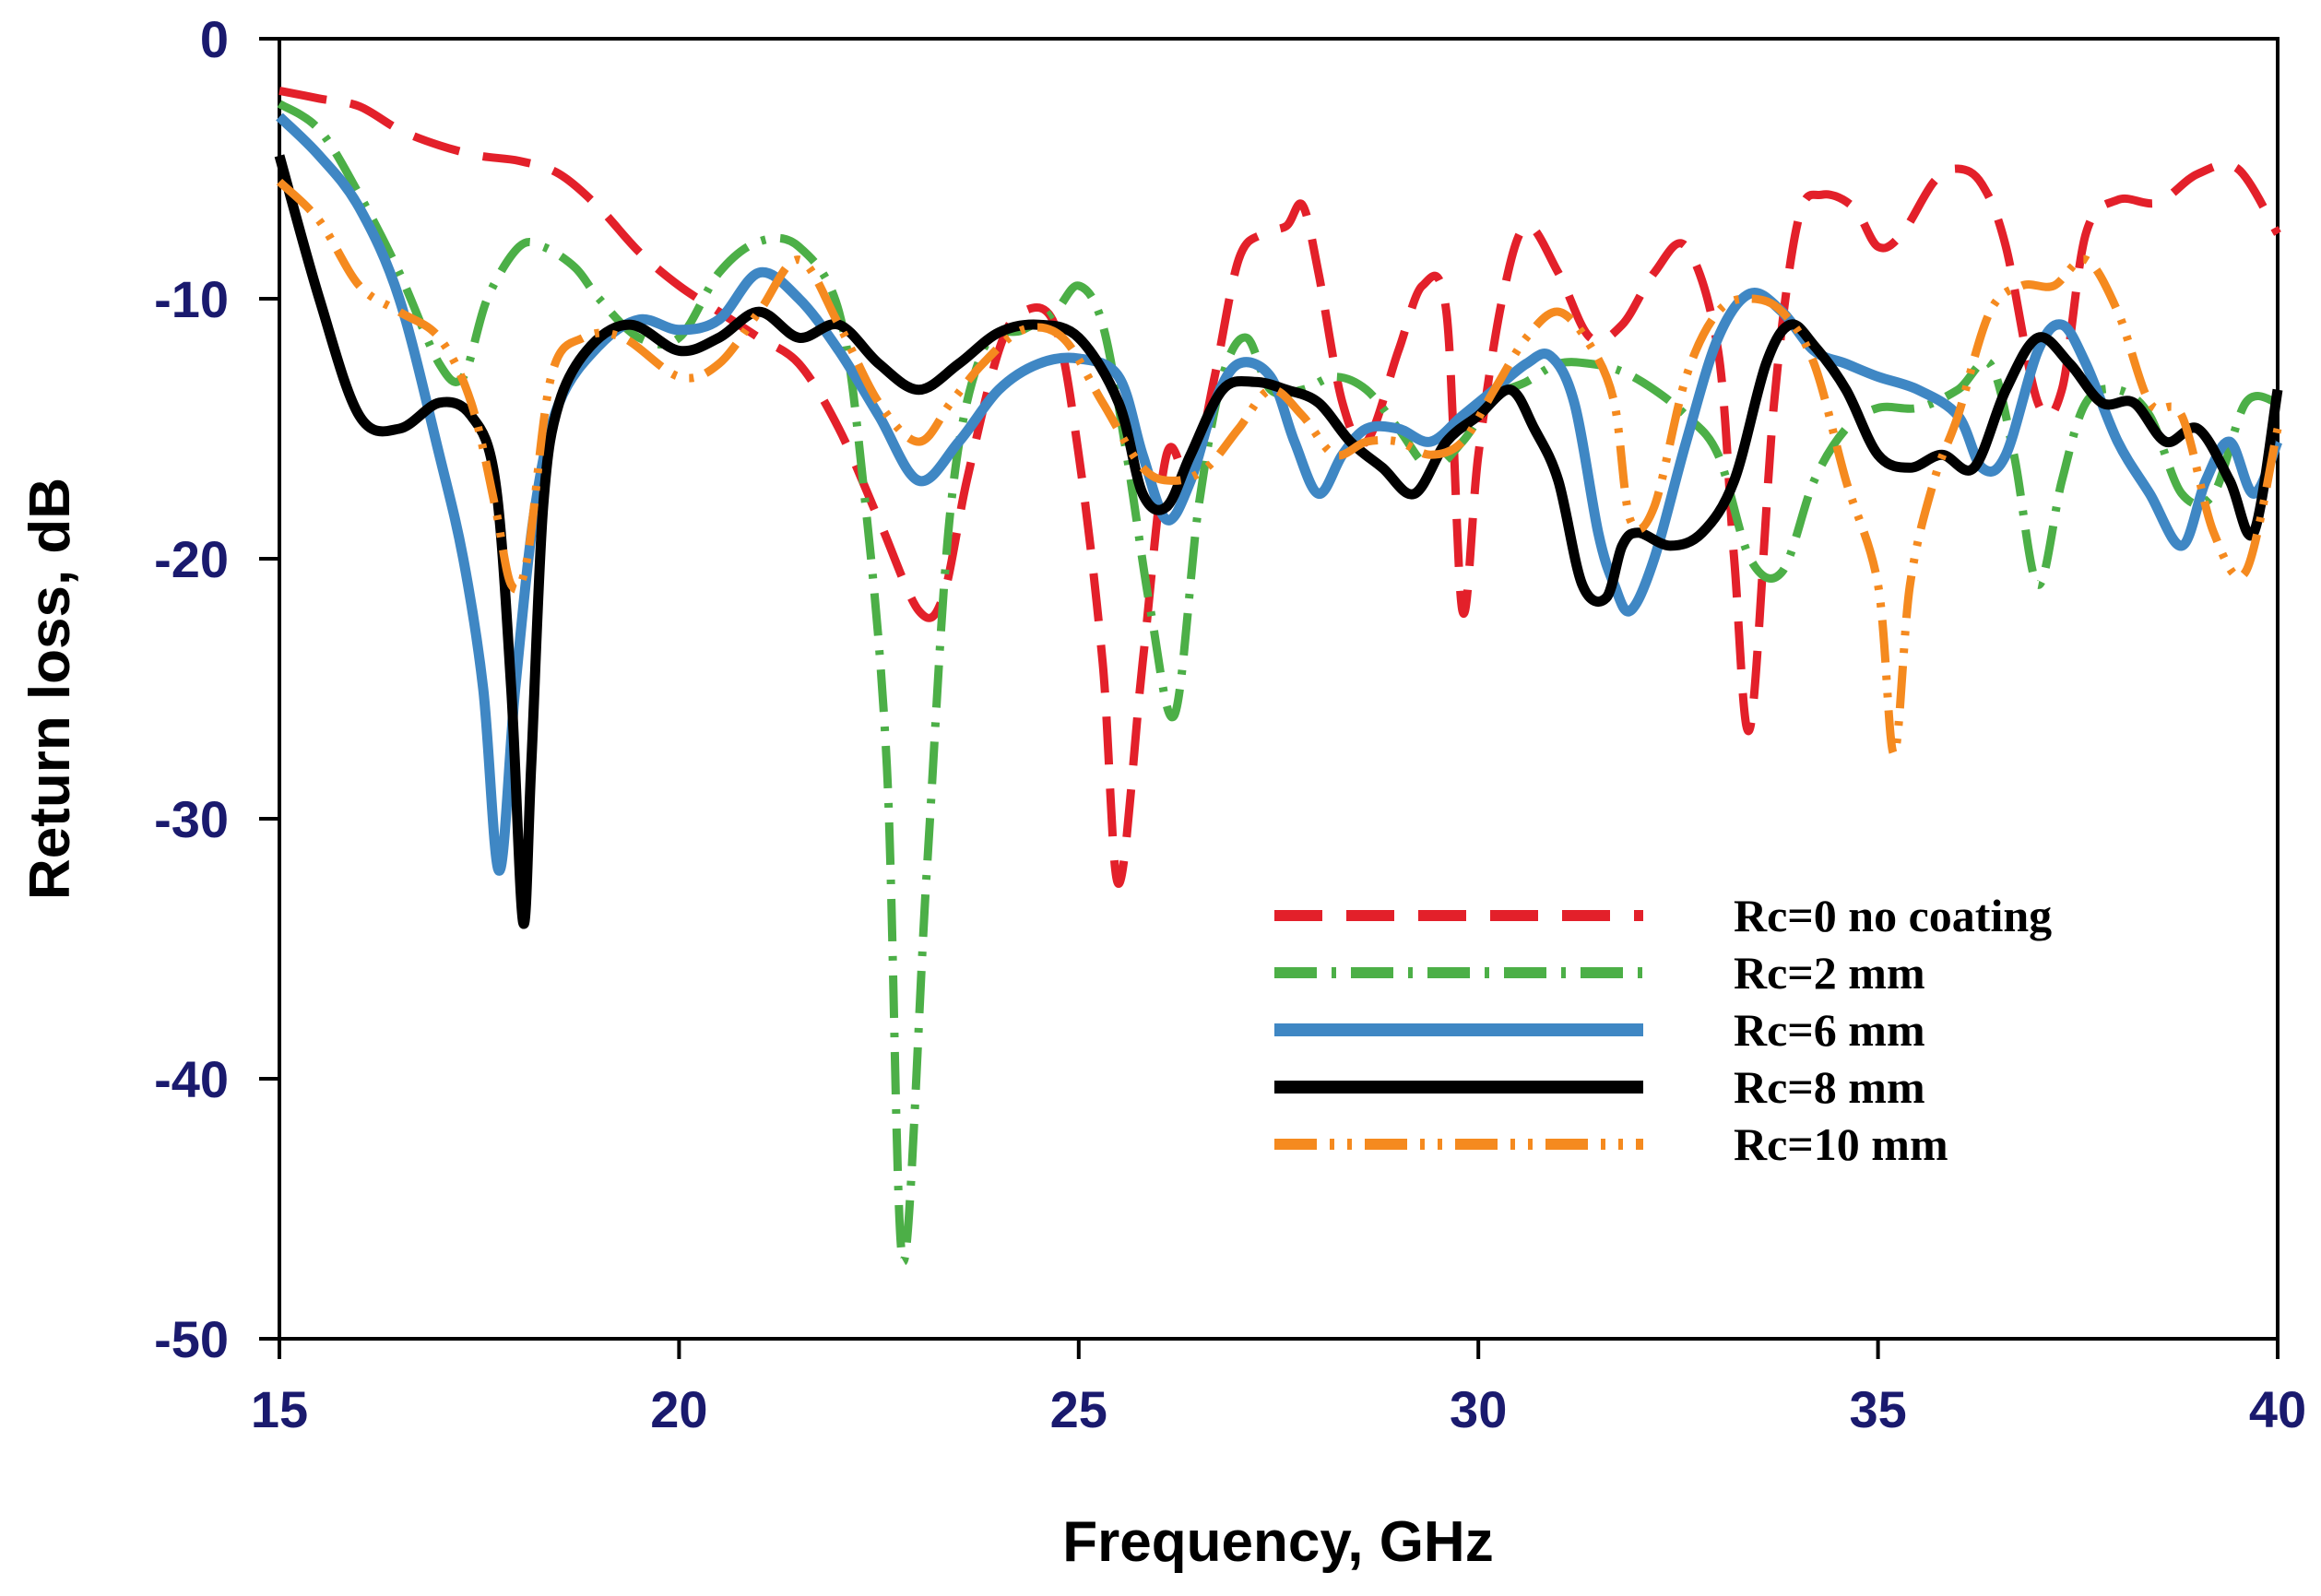 This screenshot has height=1596, width=2321. I want to click on y-tick-label: -30, so click(191, 819).